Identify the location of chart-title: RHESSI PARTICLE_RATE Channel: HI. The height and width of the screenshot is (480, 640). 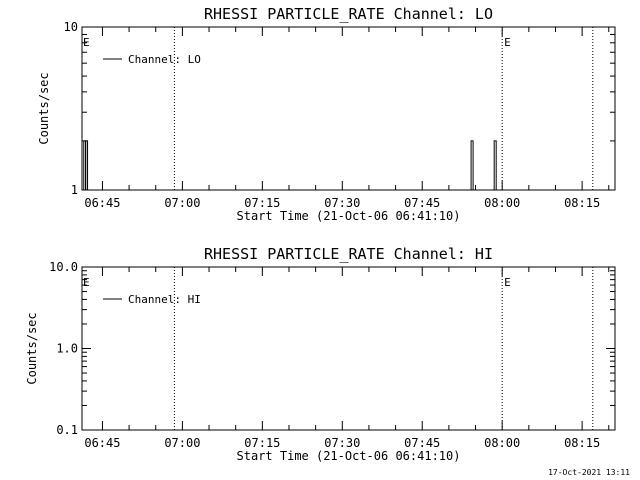
(348, 254).